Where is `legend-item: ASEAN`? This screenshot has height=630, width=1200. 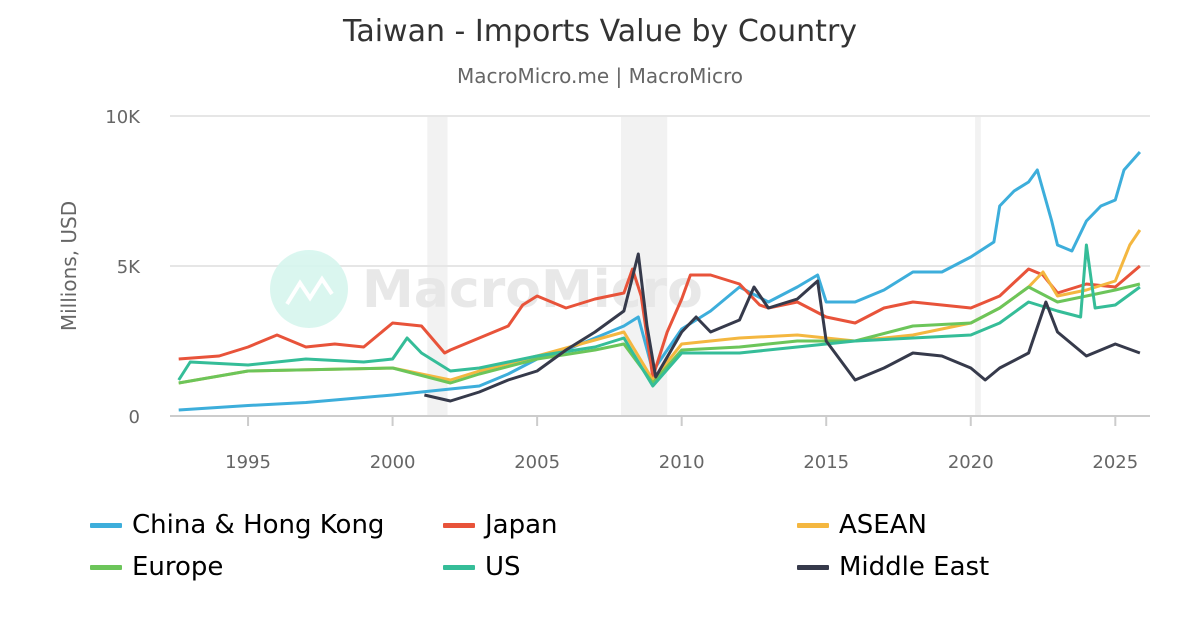 legend-item: ASEAN is located at coordinates (862, 525).